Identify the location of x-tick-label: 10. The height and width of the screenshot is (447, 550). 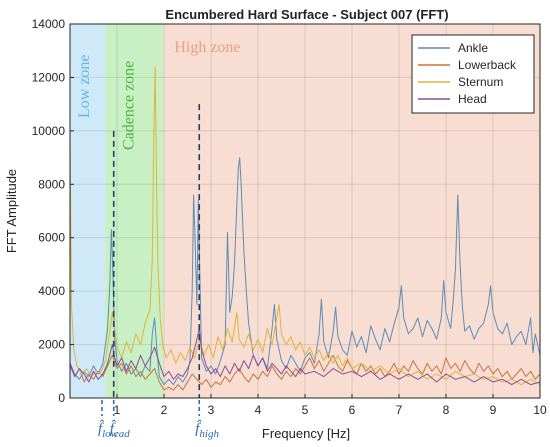
(540, 410).